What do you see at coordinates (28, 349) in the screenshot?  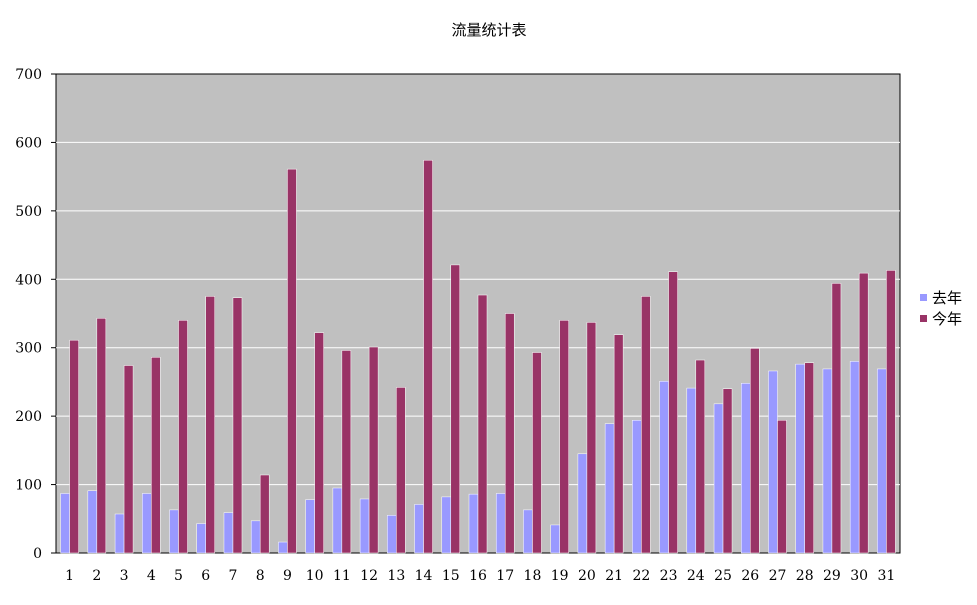 I see `y-tick-label: 300` at bounding box center [28, 349].